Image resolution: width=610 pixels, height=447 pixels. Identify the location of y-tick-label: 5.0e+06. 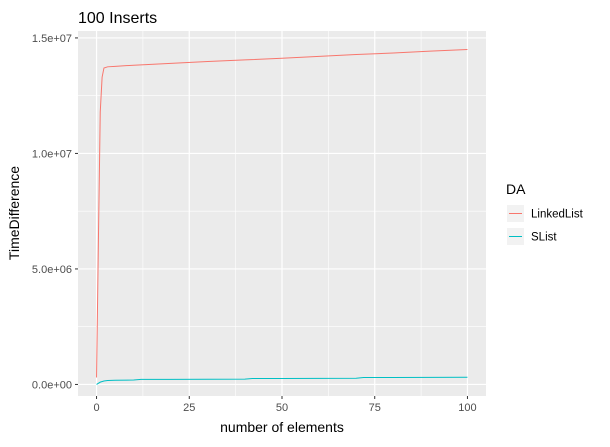
(52, 270).